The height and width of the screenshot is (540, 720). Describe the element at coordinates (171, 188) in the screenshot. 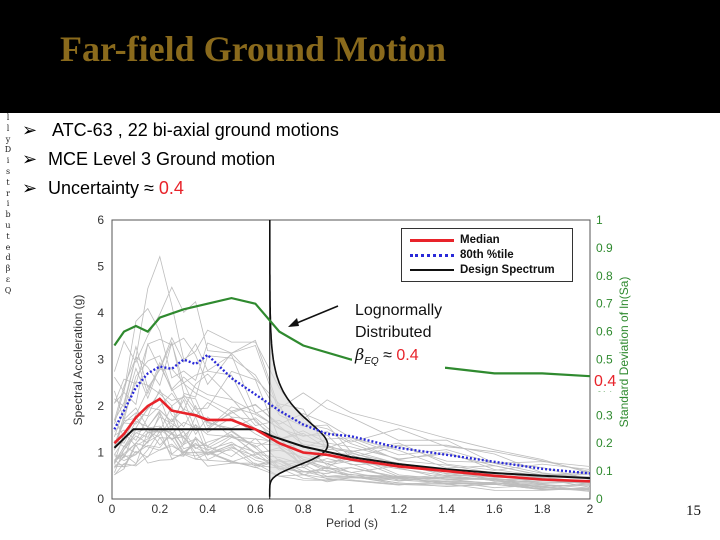

I see `uncertainty-value: 0.4` at that location.